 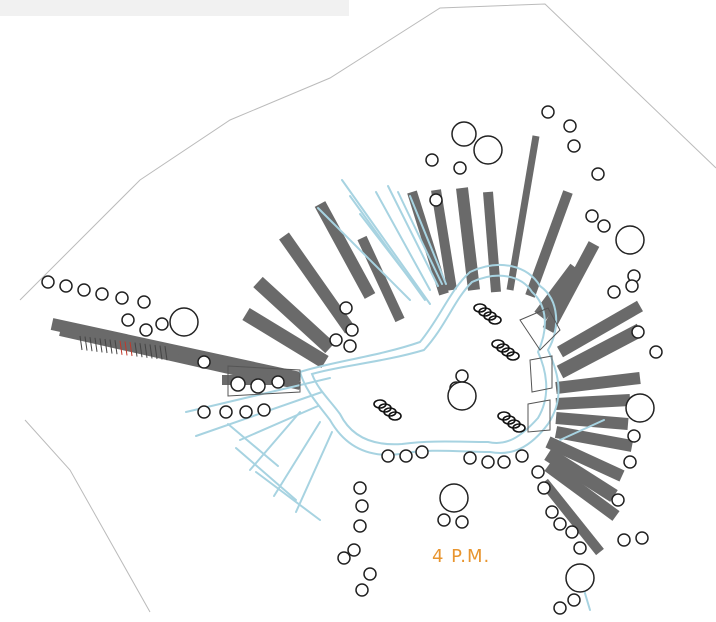 I want to click on boundary-line, so click(x=87, y=516).